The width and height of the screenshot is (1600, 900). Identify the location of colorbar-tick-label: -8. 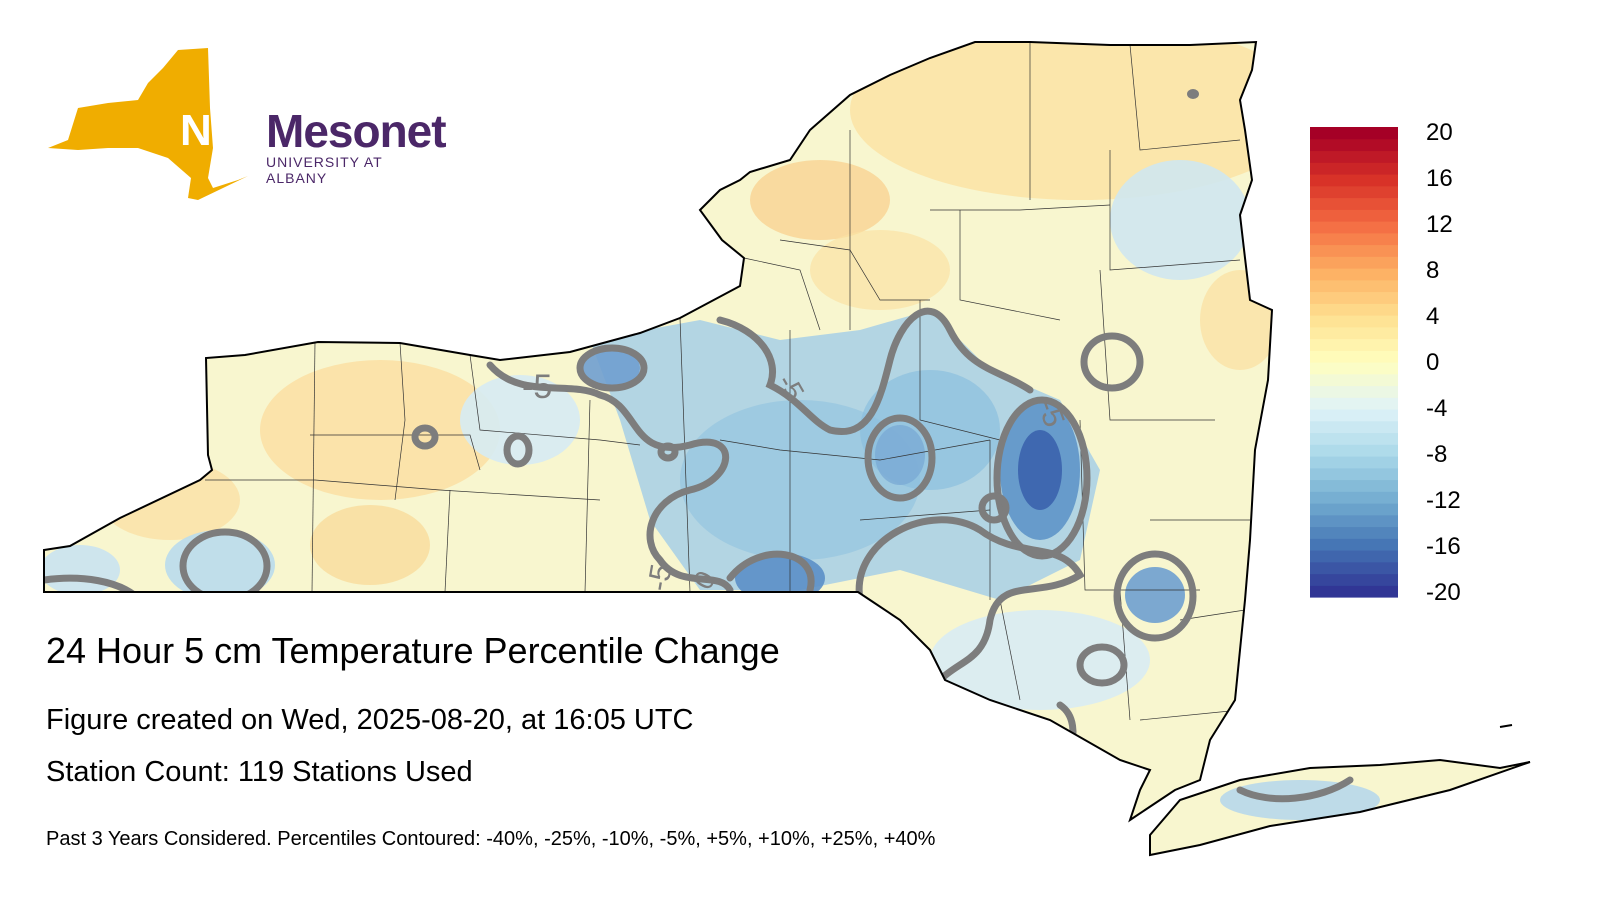
(1437, 454).